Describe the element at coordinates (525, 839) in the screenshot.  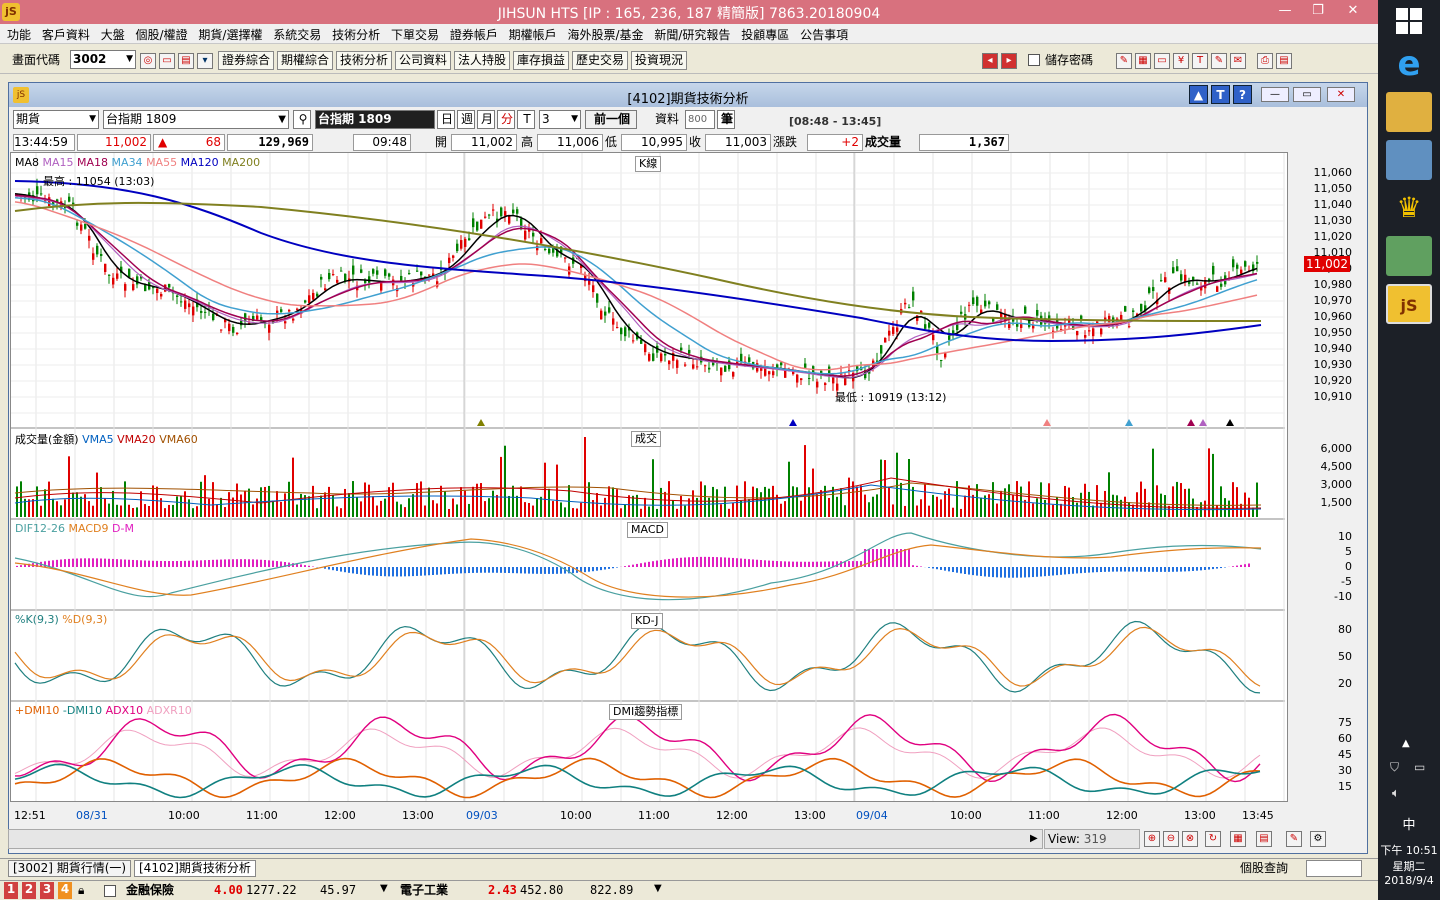
I see `horizontal-scrollbar` at that location.